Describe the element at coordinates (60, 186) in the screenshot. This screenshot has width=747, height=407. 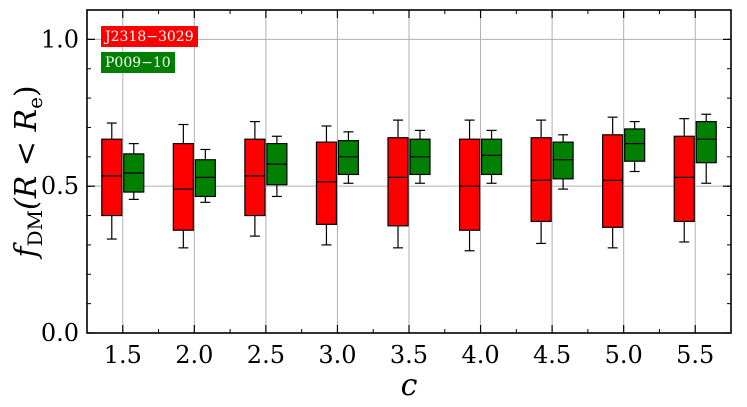
I see `y-tick-label: 0.5` at that location.